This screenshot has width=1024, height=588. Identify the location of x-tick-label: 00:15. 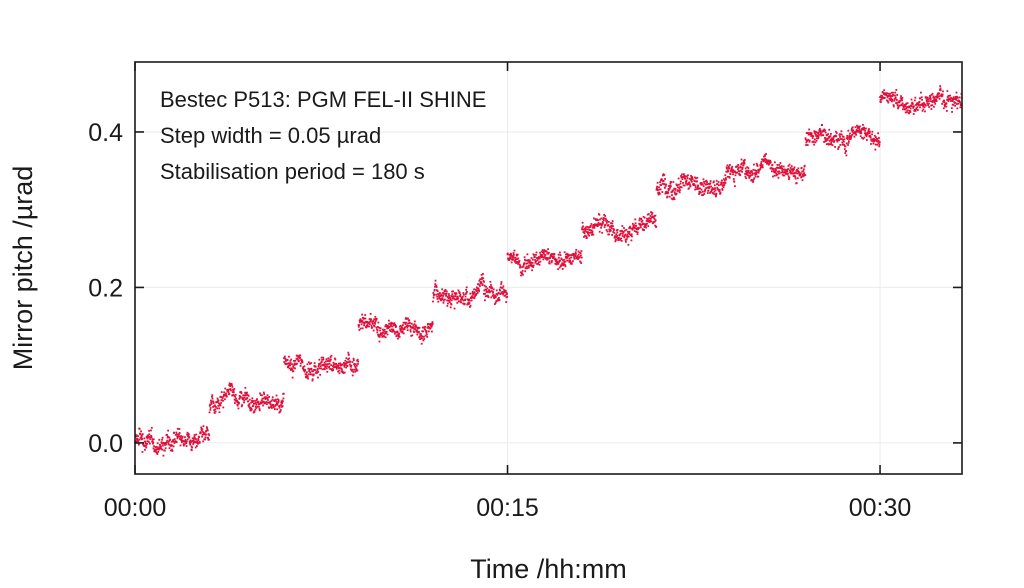
(507, 508).